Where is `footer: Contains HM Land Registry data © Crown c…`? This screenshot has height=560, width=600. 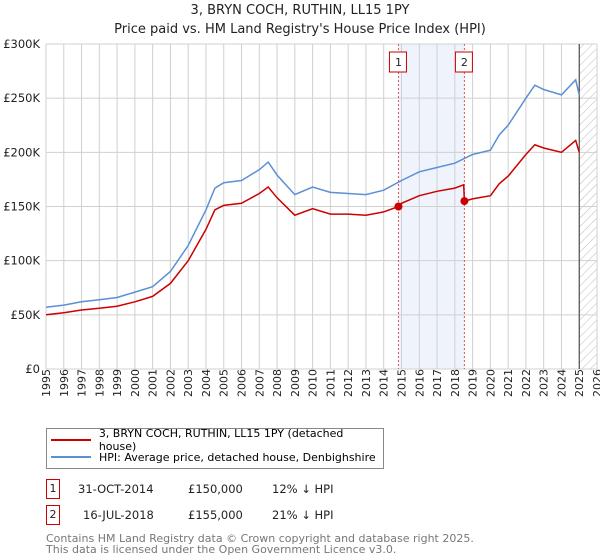
footer: Contains HM Land Registry data © Crown c… is located at coordinates (260, 544).